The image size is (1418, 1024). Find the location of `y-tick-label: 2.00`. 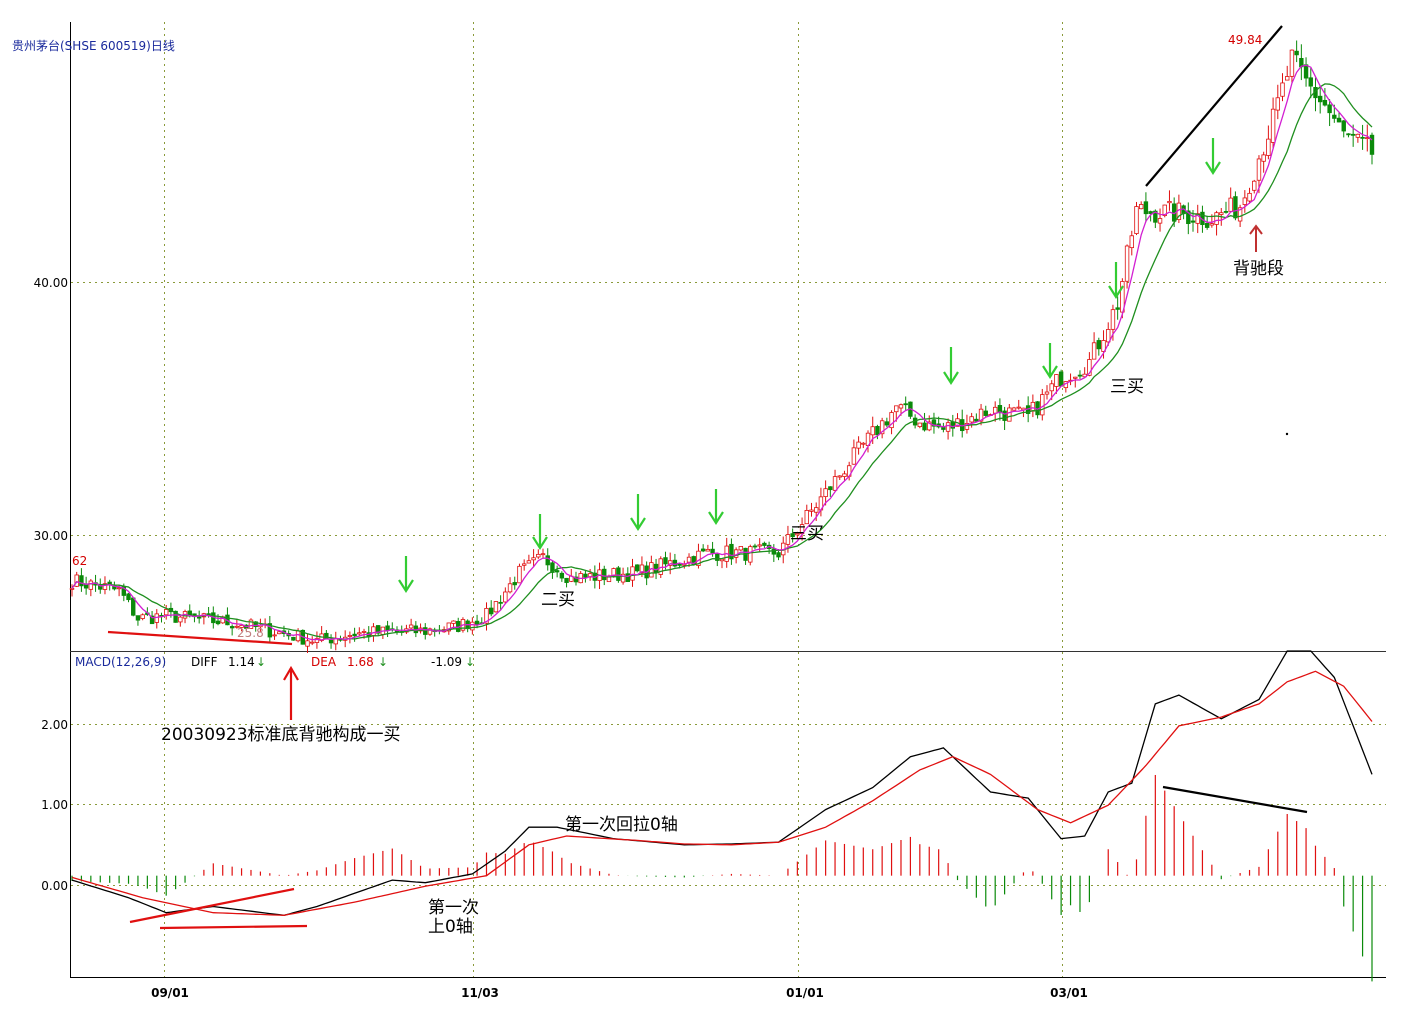

y-tick-label: 2.00 is located at coordinates (54, 725).